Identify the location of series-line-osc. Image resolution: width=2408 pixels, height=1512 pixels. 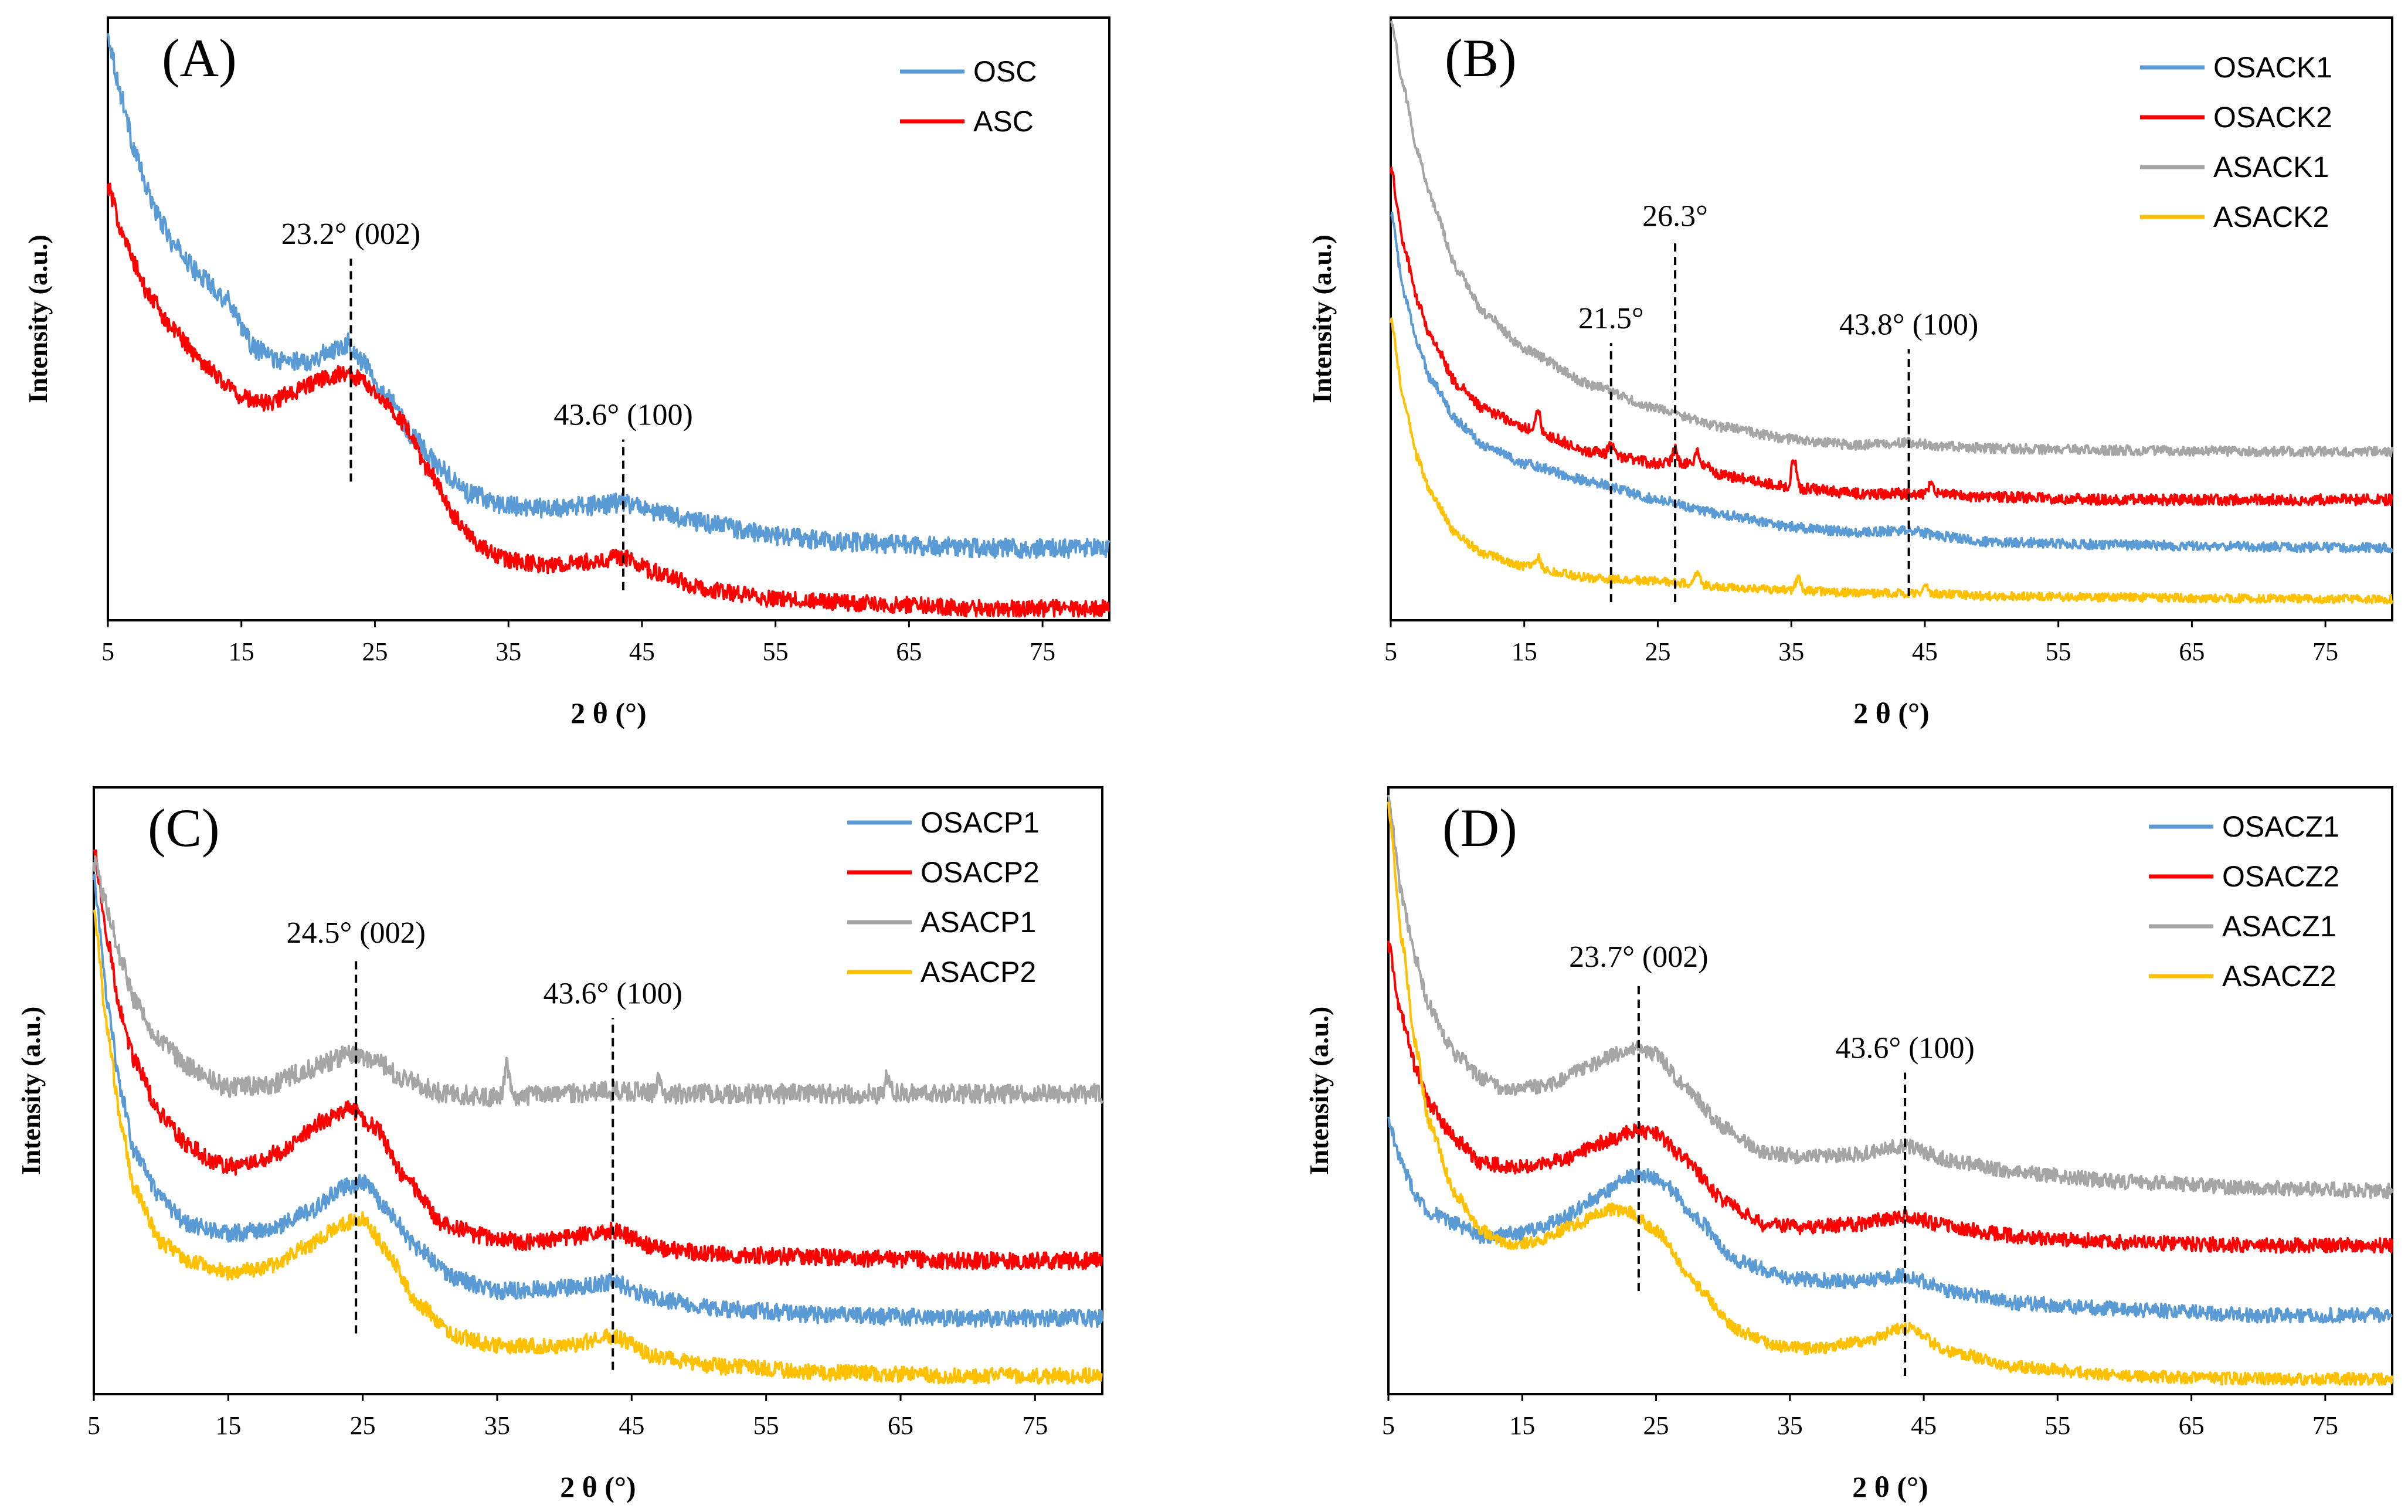
(608, 296).